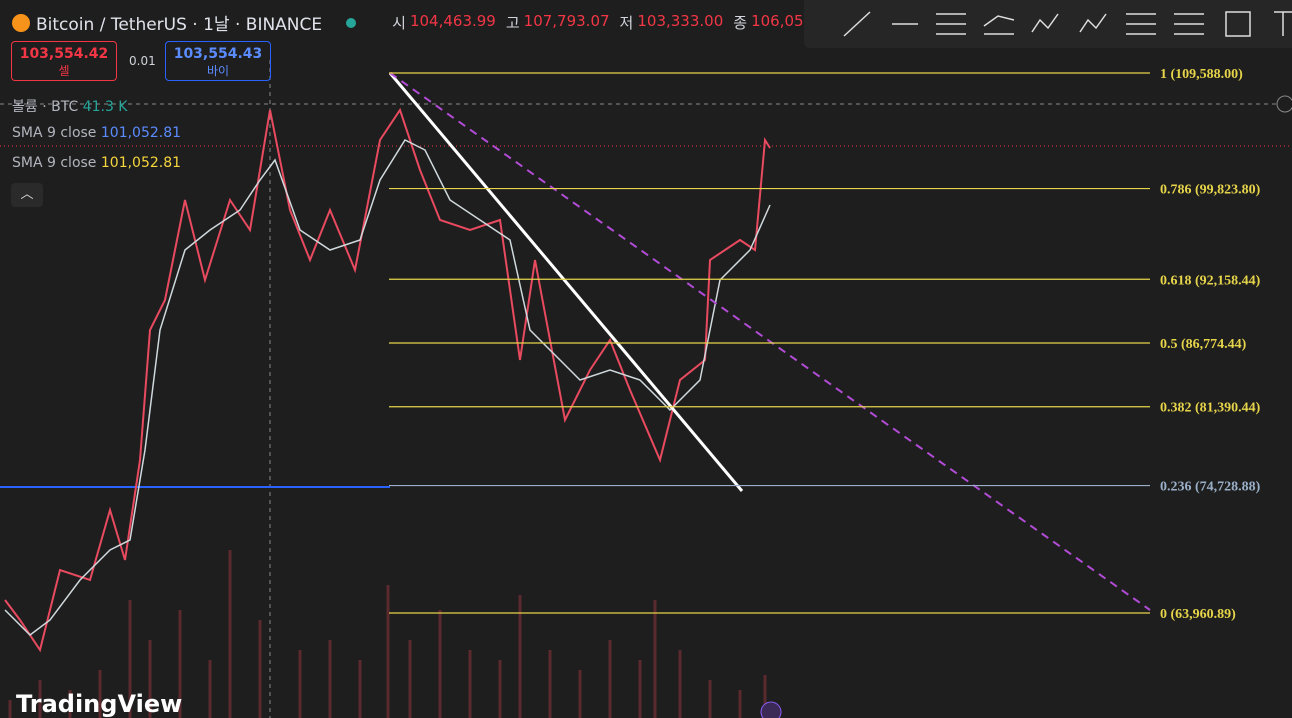 The image size is (1292, 718). I want to click on drawing-toolbar, so click(1048, 24).